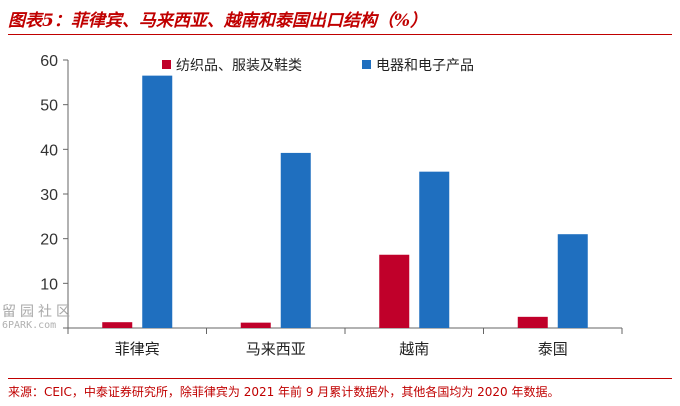 This screenshot has height=406, width=680. I want to click on watermark-cn: 留园社区, so click(38, 312).